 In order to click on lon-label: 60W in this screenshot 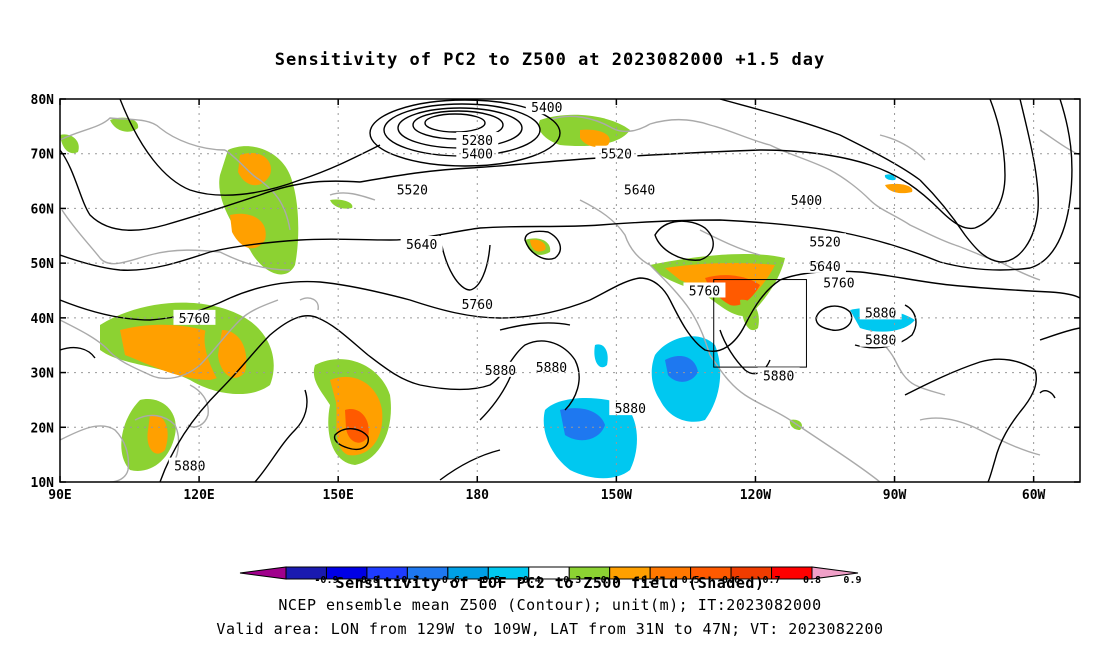, I will do `click(1034, 495)`.